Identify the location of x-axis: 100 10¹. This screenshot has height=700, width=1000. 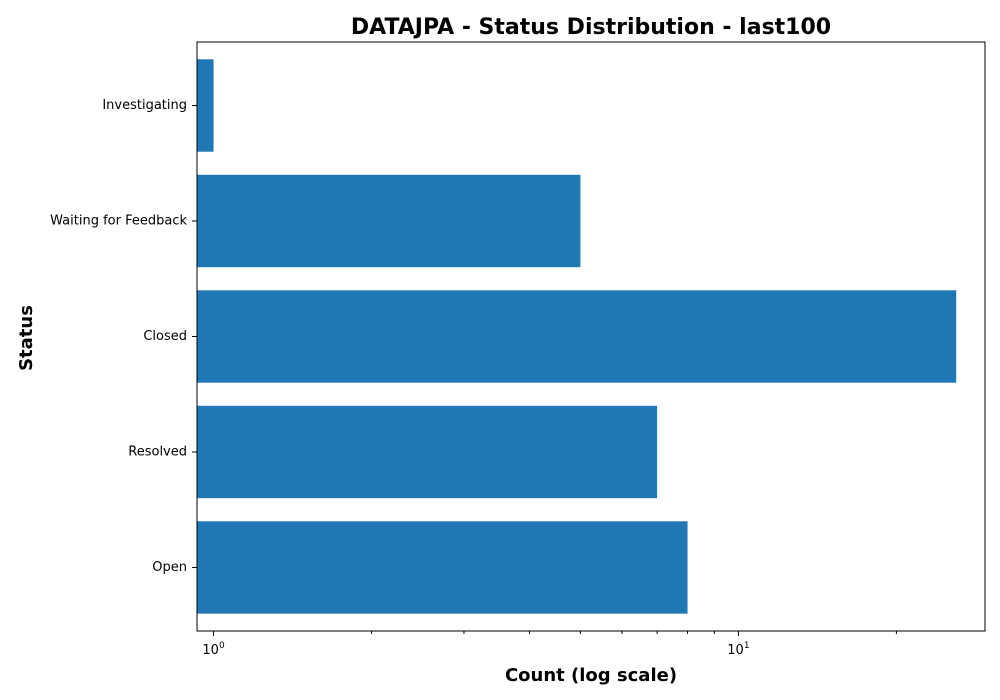
(549, 644).